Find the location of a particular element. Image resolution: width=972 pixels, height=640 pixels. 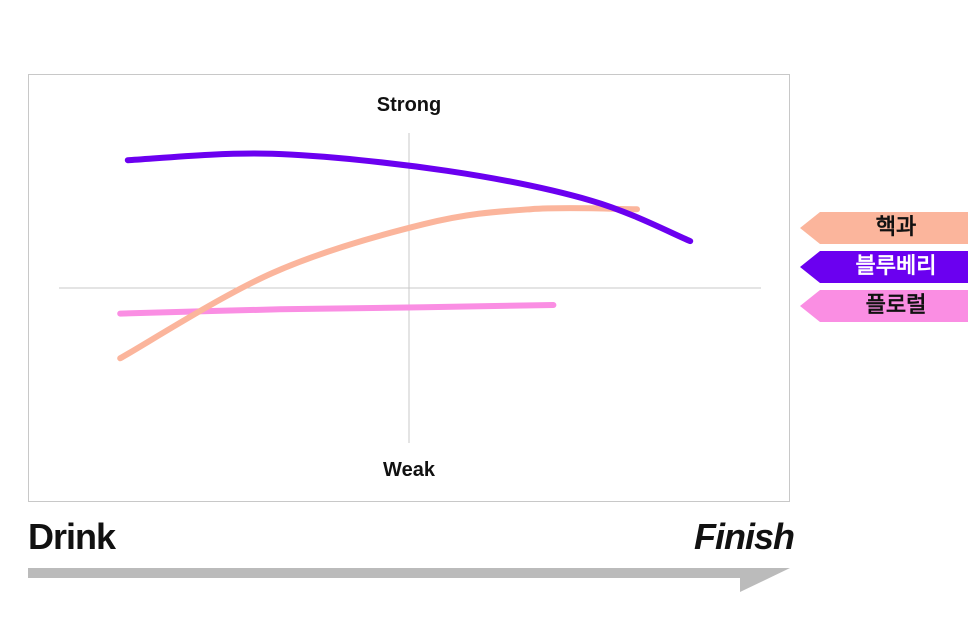

progress-arrow-shape is located at coordinates (409, 580).